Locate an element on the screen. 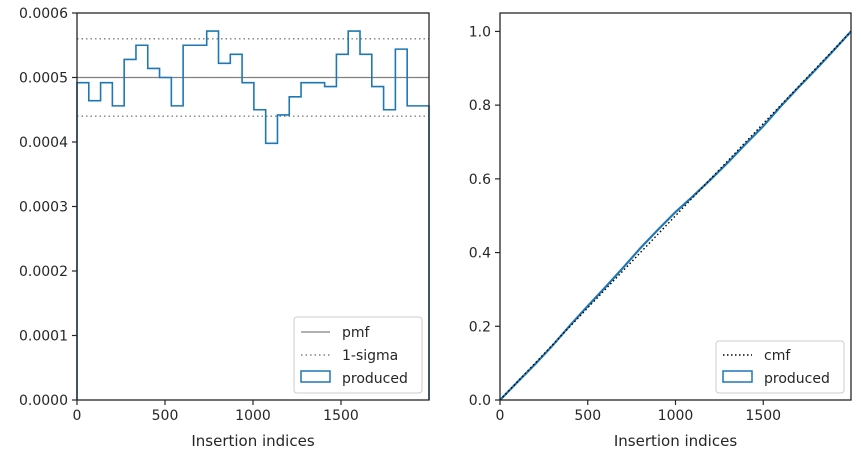 This screenshot has height=458, width=861. legend-label-sigma: 1-sigma is located at coordinates (370, 356).